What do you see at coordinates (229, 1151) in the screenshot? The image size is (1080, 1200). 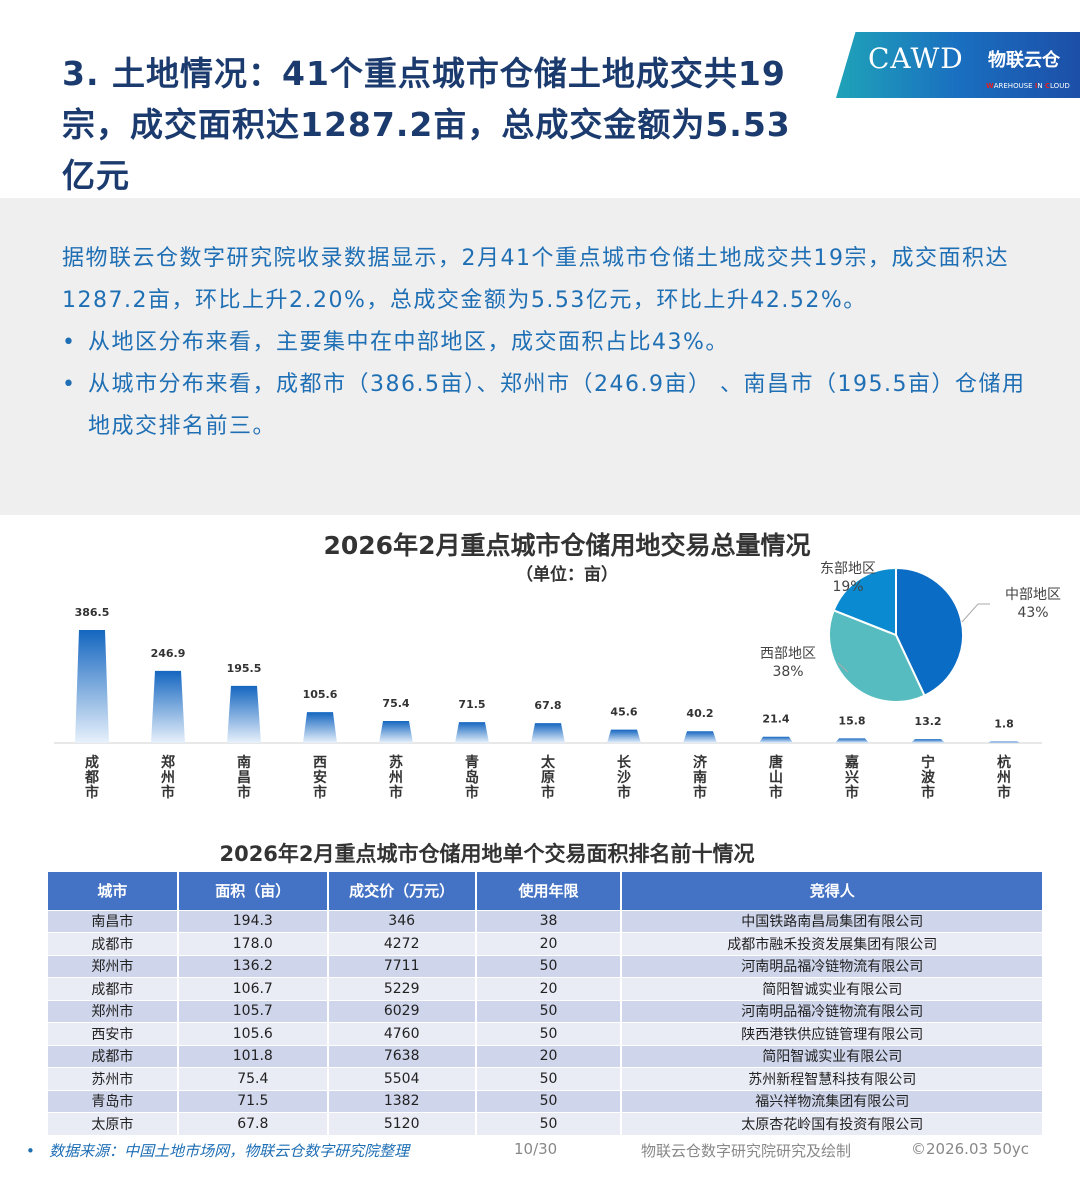 I see `source-text: 数据来源：中国土地市场网，物联云仓数字研究院整理` at bounding box center [229, 1151].